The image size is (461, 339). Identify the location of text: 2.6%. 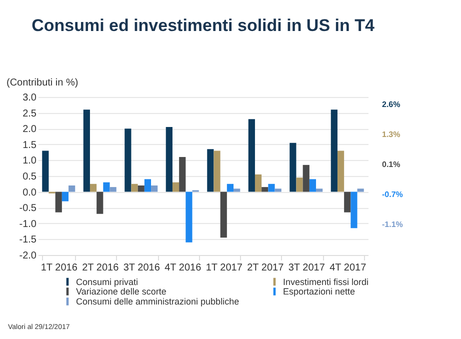
(391, 104).